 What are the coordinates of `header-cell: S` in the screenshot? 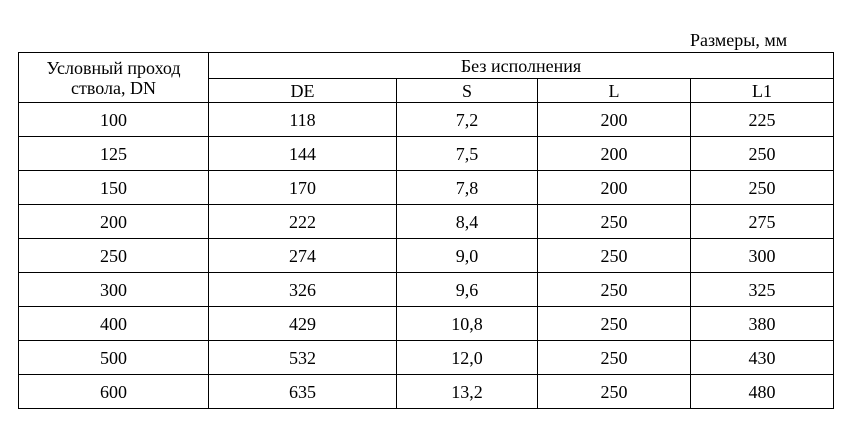 It's located at (467, 90).